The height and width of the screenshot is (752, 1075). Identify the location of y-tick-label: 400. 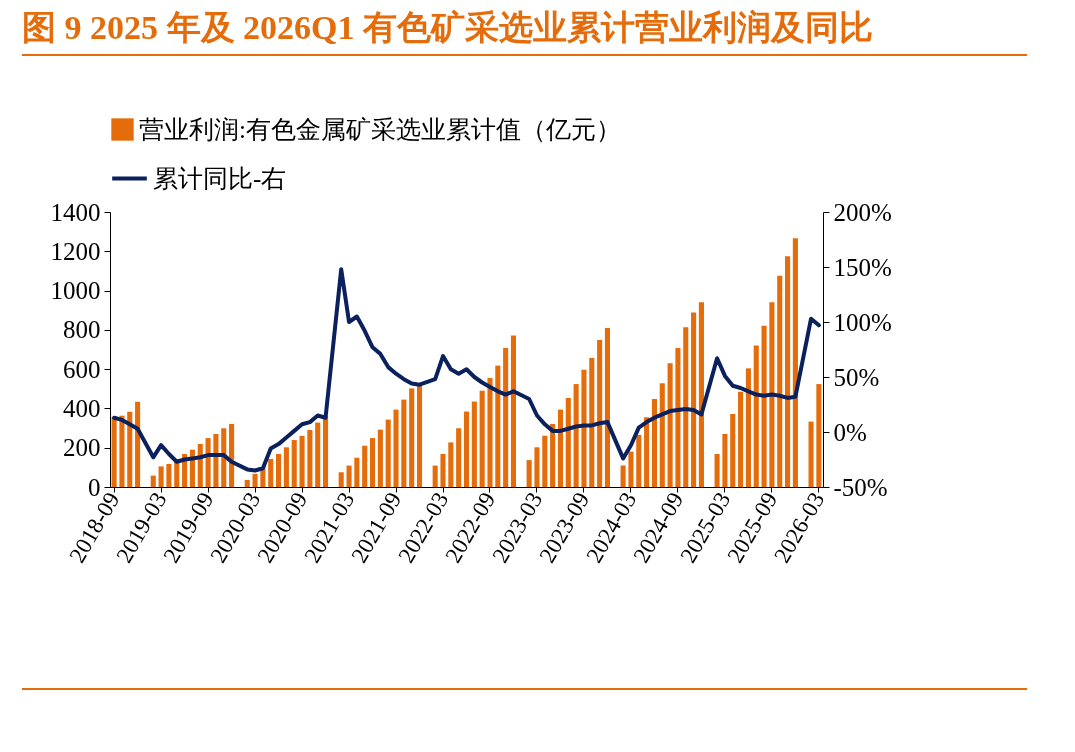
(82, 408).